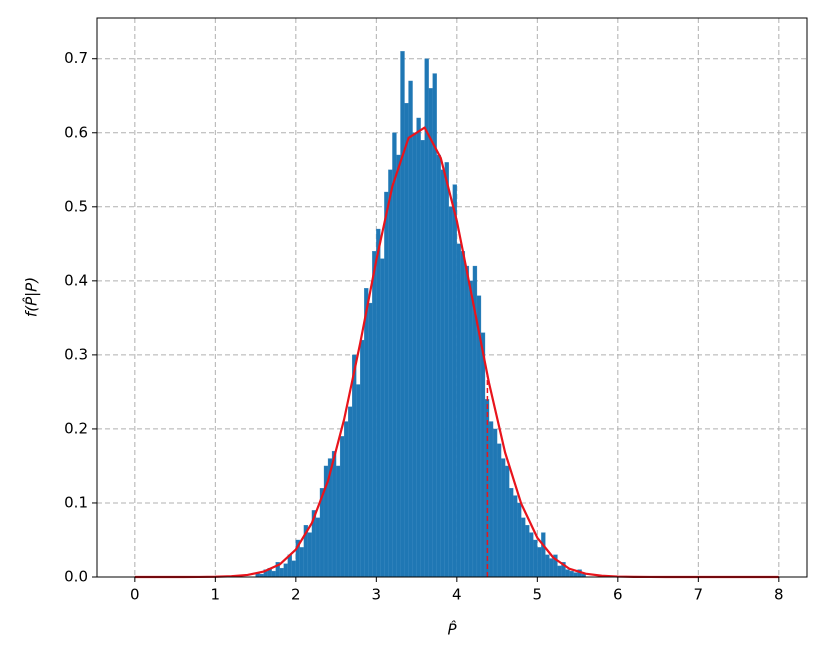  Describe the element at coordinates (76, 428) in the screenshot. I see `y-tick-label: 0.2` at that location.